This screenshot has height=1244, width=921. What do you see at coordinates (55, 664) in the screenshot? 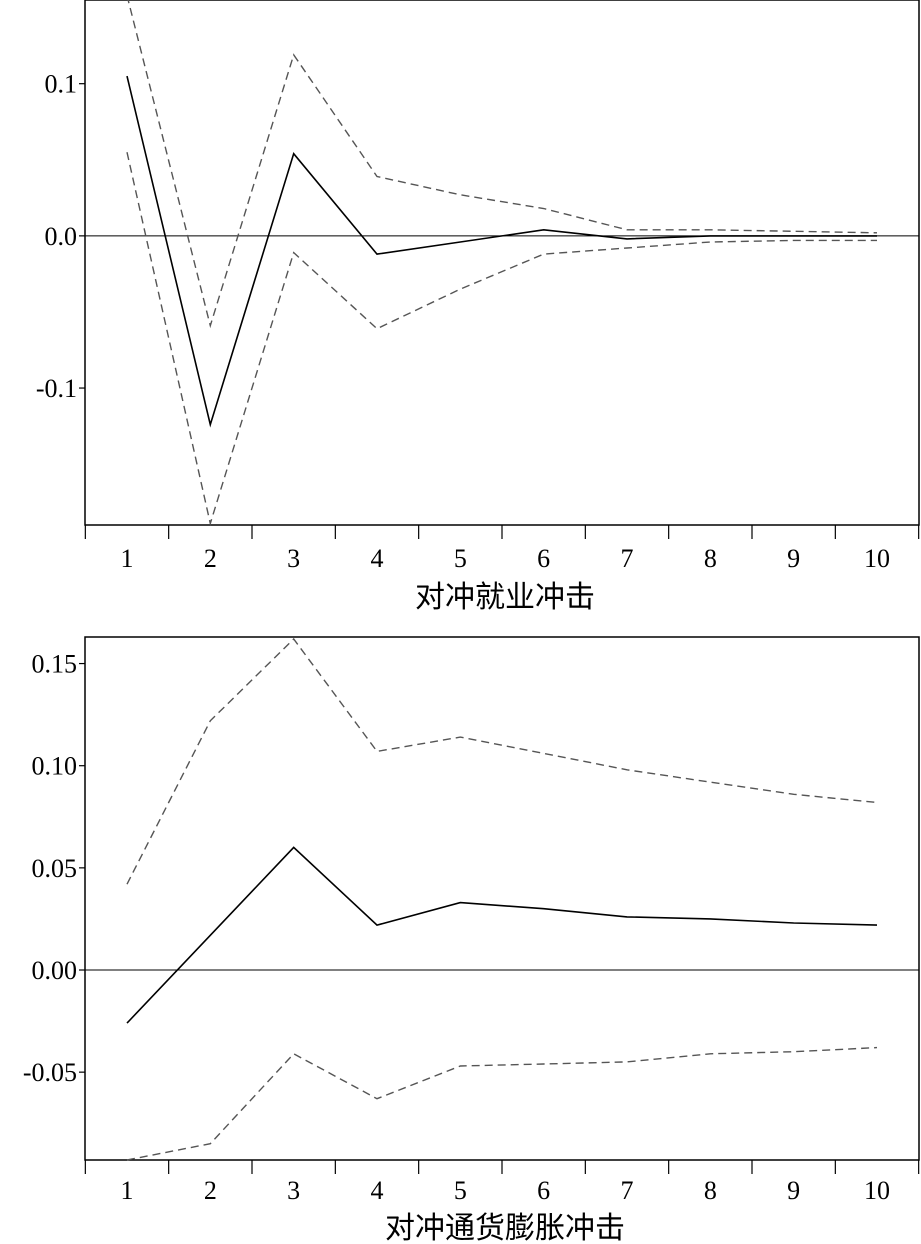
I see `y-tick-label: 0.15` at bounding box center [55, 664].